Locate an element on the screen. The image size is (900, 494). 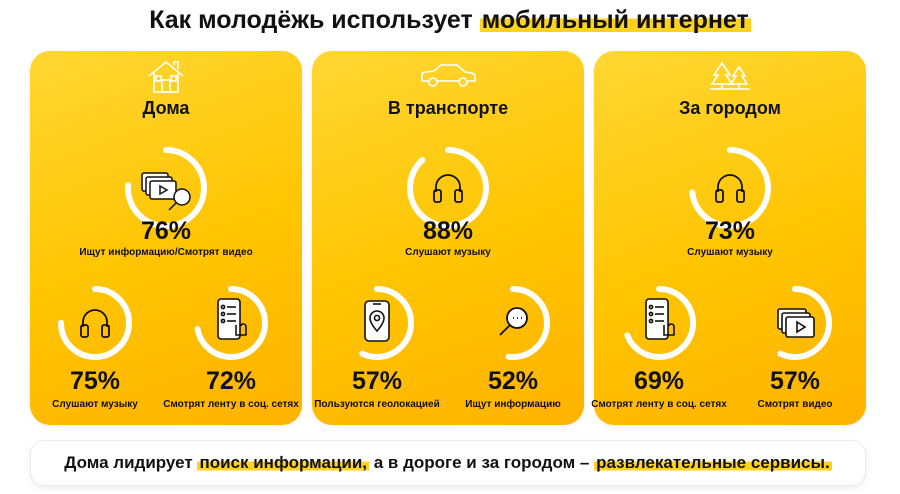
video-icon is located at coordinates (796, 323).